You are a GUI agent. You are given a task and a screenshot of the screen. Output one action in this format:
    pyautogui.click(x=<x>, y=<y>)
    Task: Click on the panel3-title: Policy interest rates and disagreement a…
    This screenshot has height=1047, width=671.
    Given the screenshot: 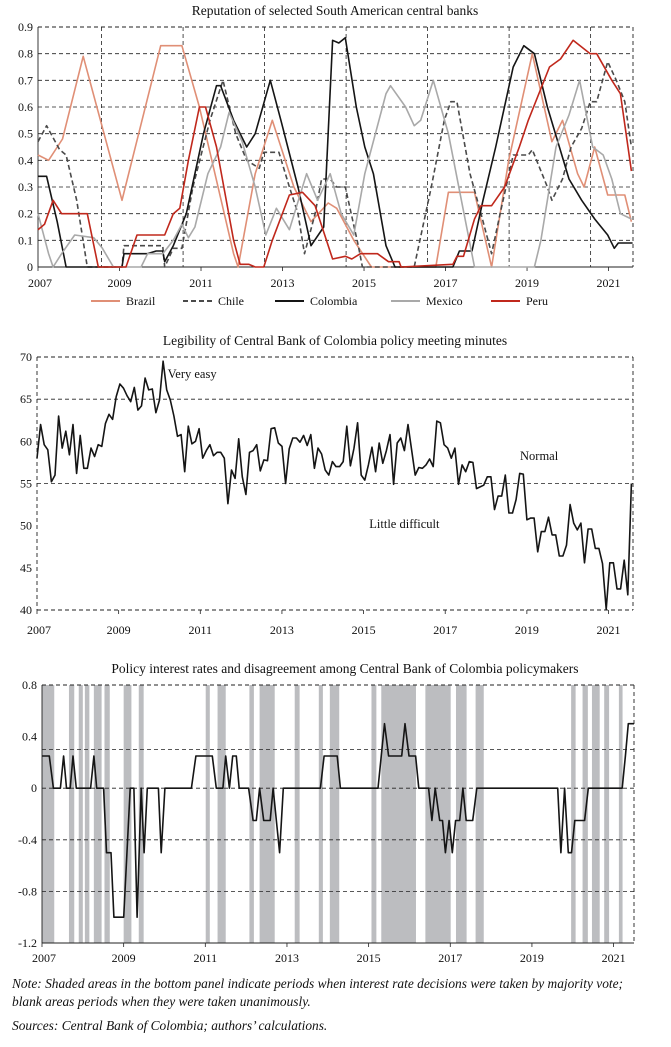 What is the action you would take?
    pyautogui.click(x=344, y=668)
    